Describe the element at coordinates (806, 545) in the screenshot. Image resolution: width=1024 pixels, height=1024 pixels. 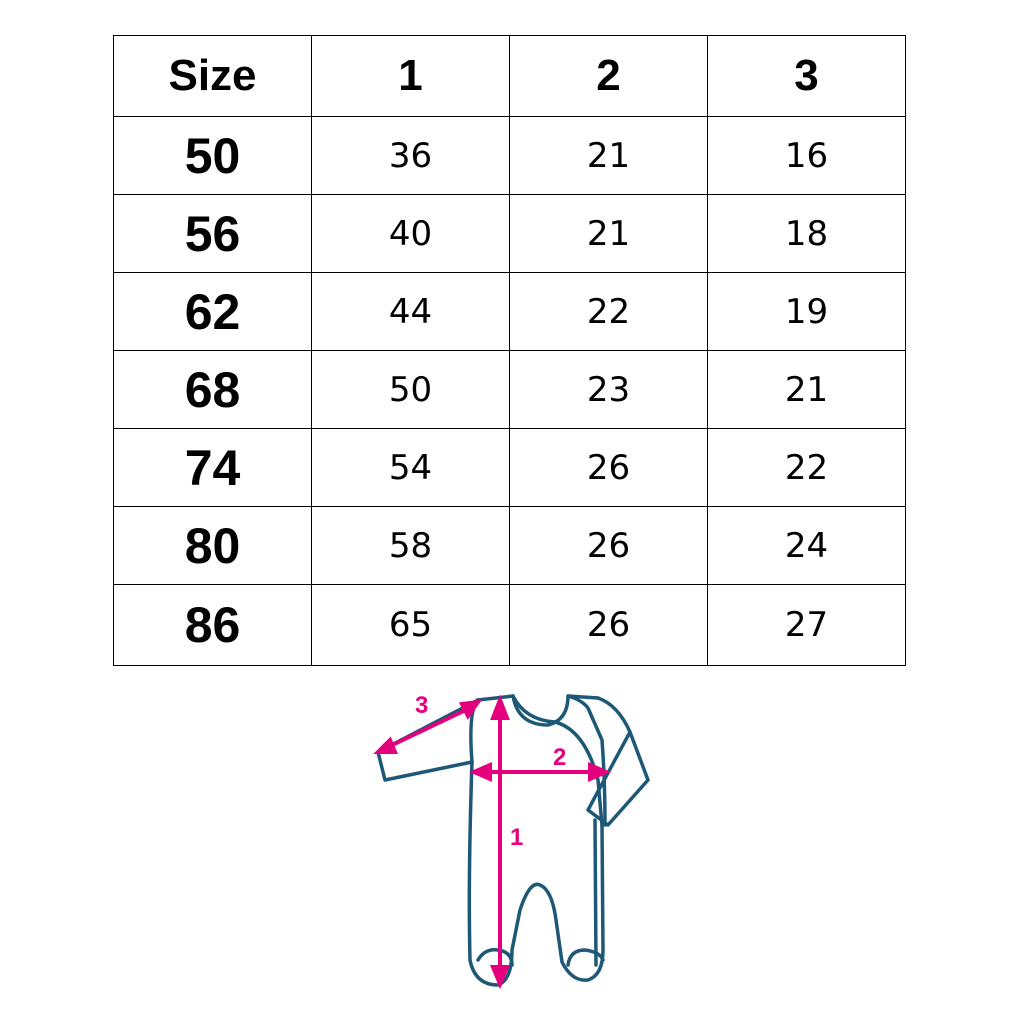
I see `measurement-cell-3: 24` at that location.